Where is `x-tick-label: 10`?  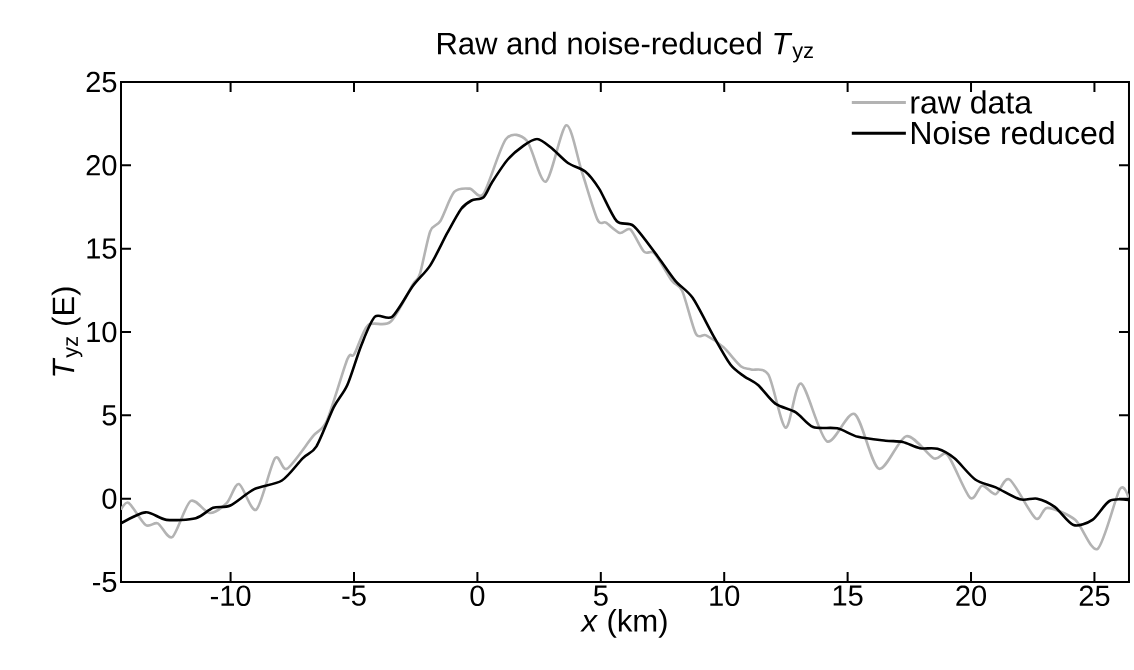 x-tick-label: 10 is located at coordinates (725, 596).